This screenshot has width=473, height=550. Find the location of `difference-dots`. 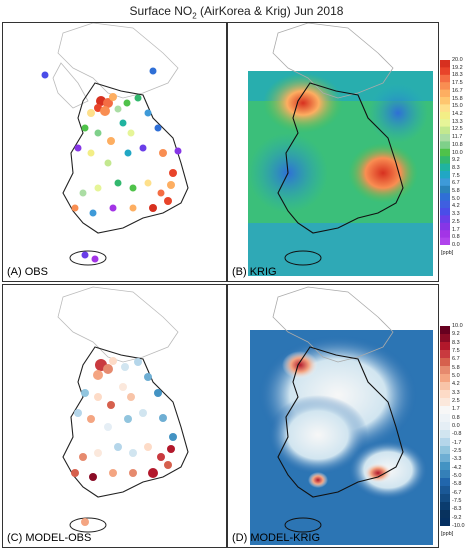

difference-dots is located at coordinates (124, 441).